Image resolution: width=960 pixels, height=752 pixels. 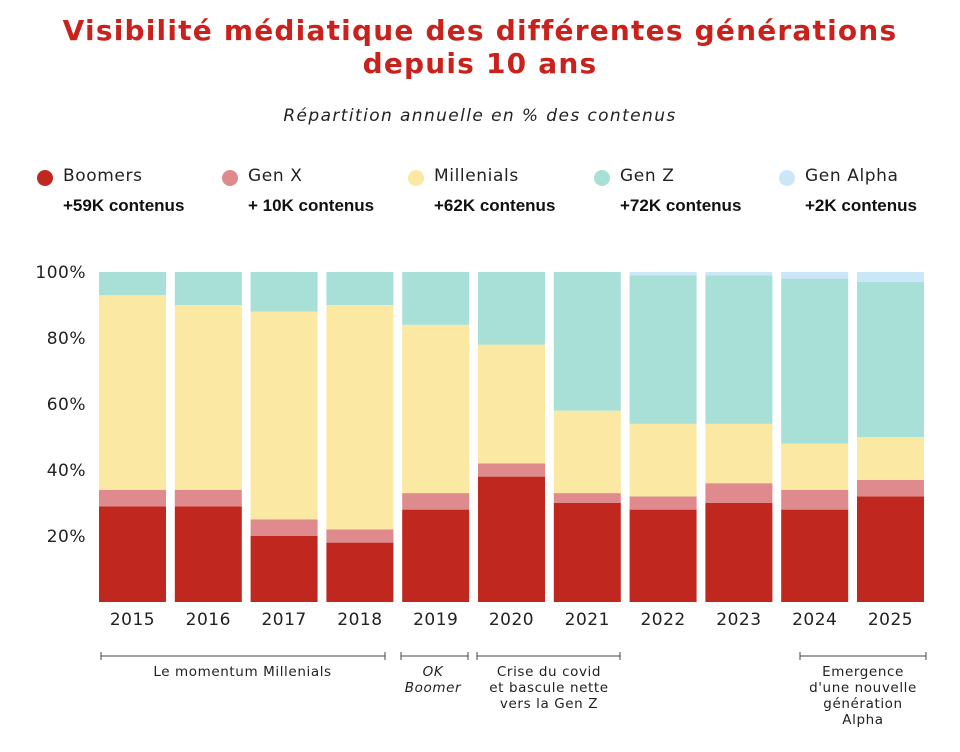 What do you see at coordinates (852, 176) in the screenshot?
I see `legend-label-genalpha: Gen Alpha` at bounding box center [852, 176].